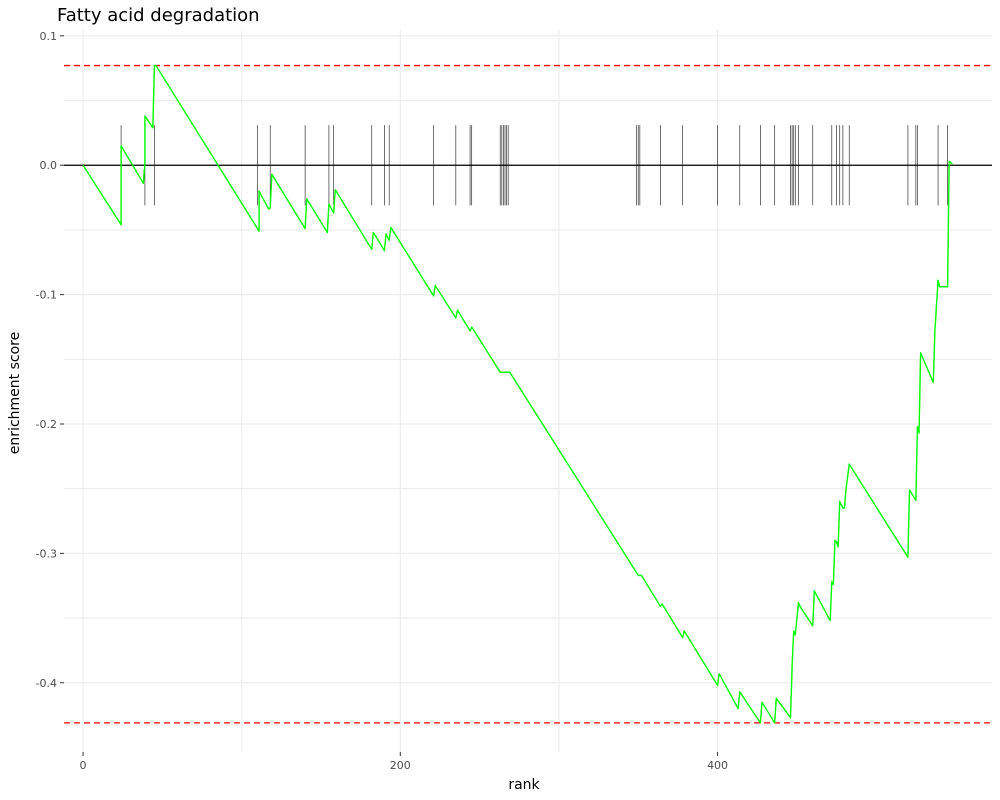 This screenshot has height=800, width=1000. What do you see at coordinates (49, 36) in the screenshot?
I see `y-tick-label: 0.1` at bounding box center [49, 36].